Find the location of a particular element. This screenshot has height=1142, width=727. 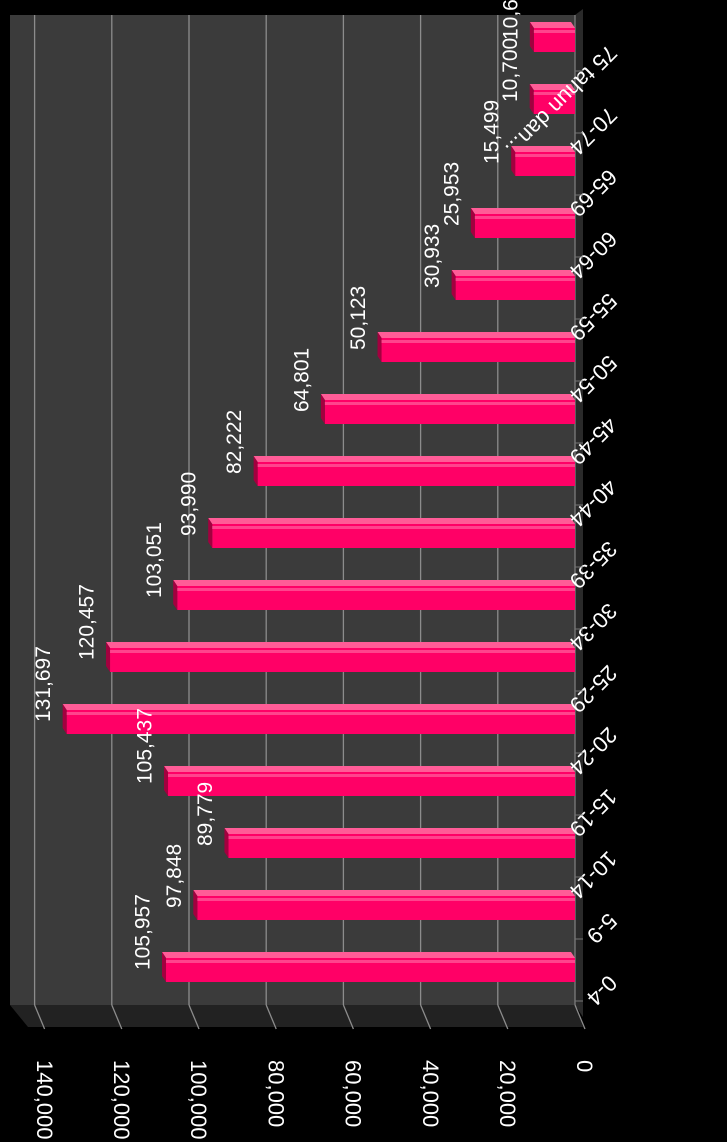

data-label: 97,848 is located at coordinates (174, 876).